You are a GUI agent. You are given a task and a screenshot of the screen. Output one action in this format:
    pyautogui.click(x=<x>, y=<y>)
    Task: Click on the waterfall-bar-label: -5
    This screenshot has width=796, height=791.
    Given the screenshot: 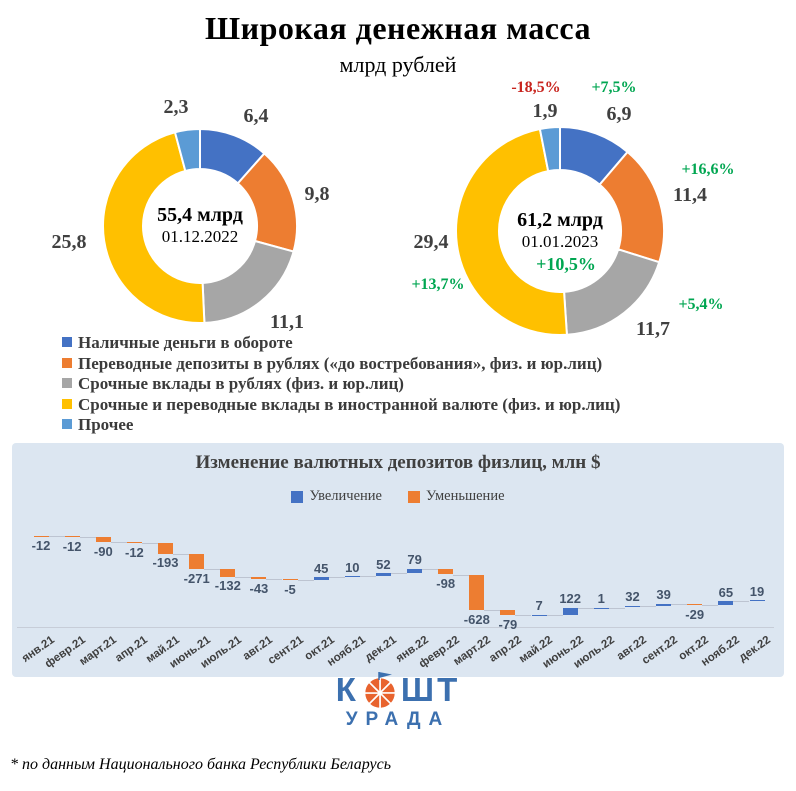 What is the action you would take?
    pyautogui.click(x=290, y=589)
    